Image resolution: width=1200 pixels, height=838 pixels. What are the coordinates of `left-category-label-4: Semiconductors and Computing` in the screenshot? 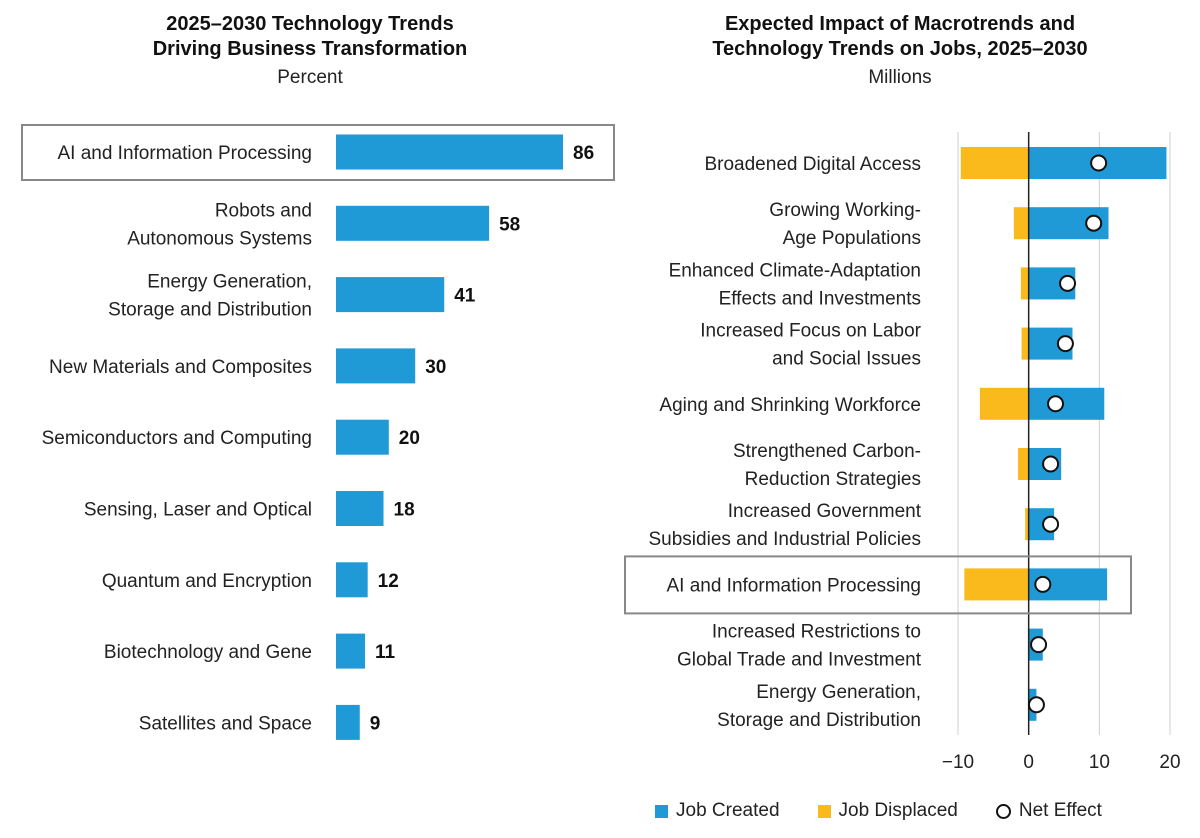 It's located at (177, 438).